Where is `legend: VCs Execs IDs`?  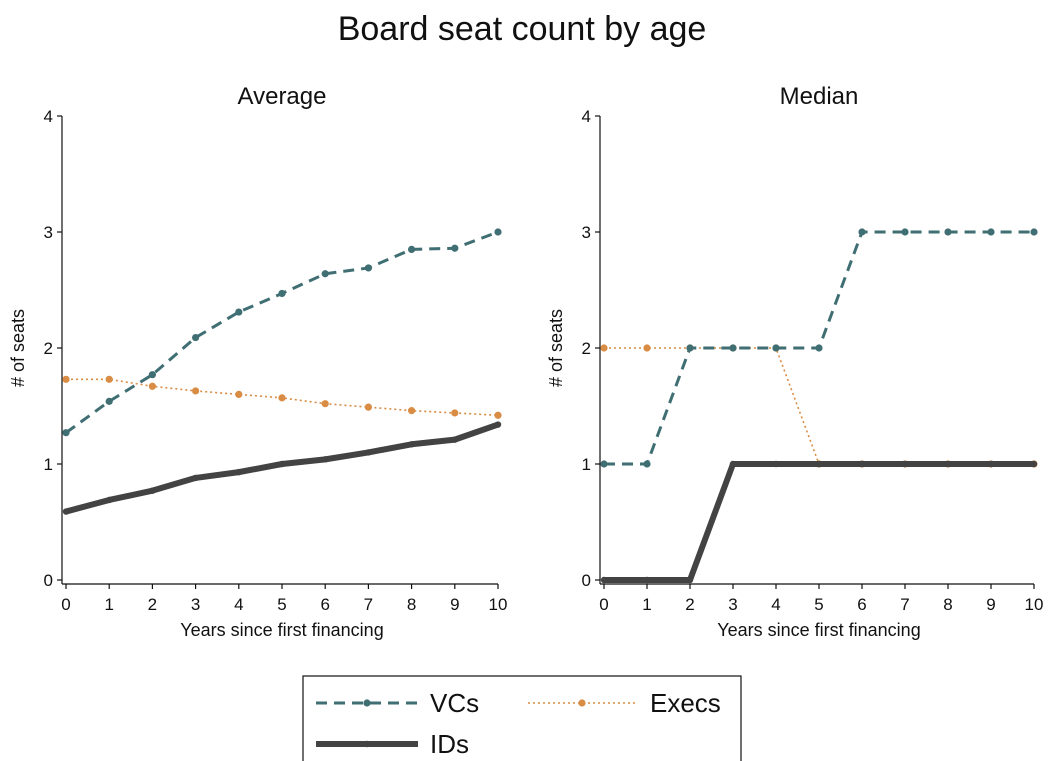 legend: VCs Execs IDs is located at coordinates (522, 718).